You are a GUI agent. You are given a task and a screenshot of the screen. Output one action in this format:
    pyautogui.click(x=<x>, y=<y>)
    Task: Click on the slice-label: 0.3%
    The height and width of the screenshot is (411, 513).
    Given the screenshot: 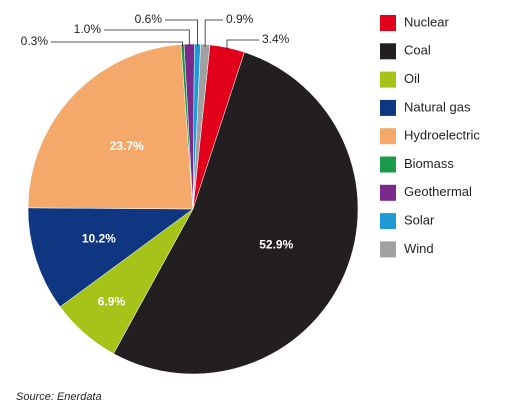 What is the action you would take?
    pyautogui.click(x=35, y=41)
    